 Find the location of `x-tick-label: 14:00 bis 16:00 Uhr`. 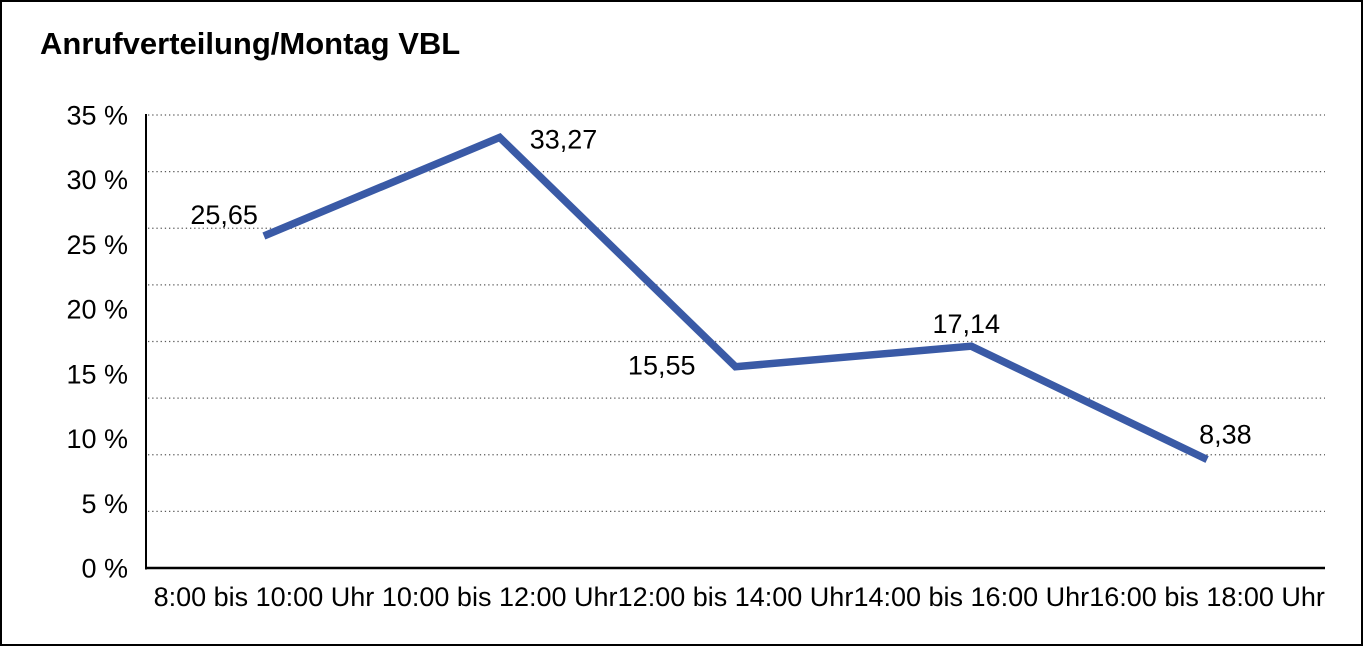

x-tick-label: 14:00 bis 16:00 Uhr is located at coordinates (971, 597).